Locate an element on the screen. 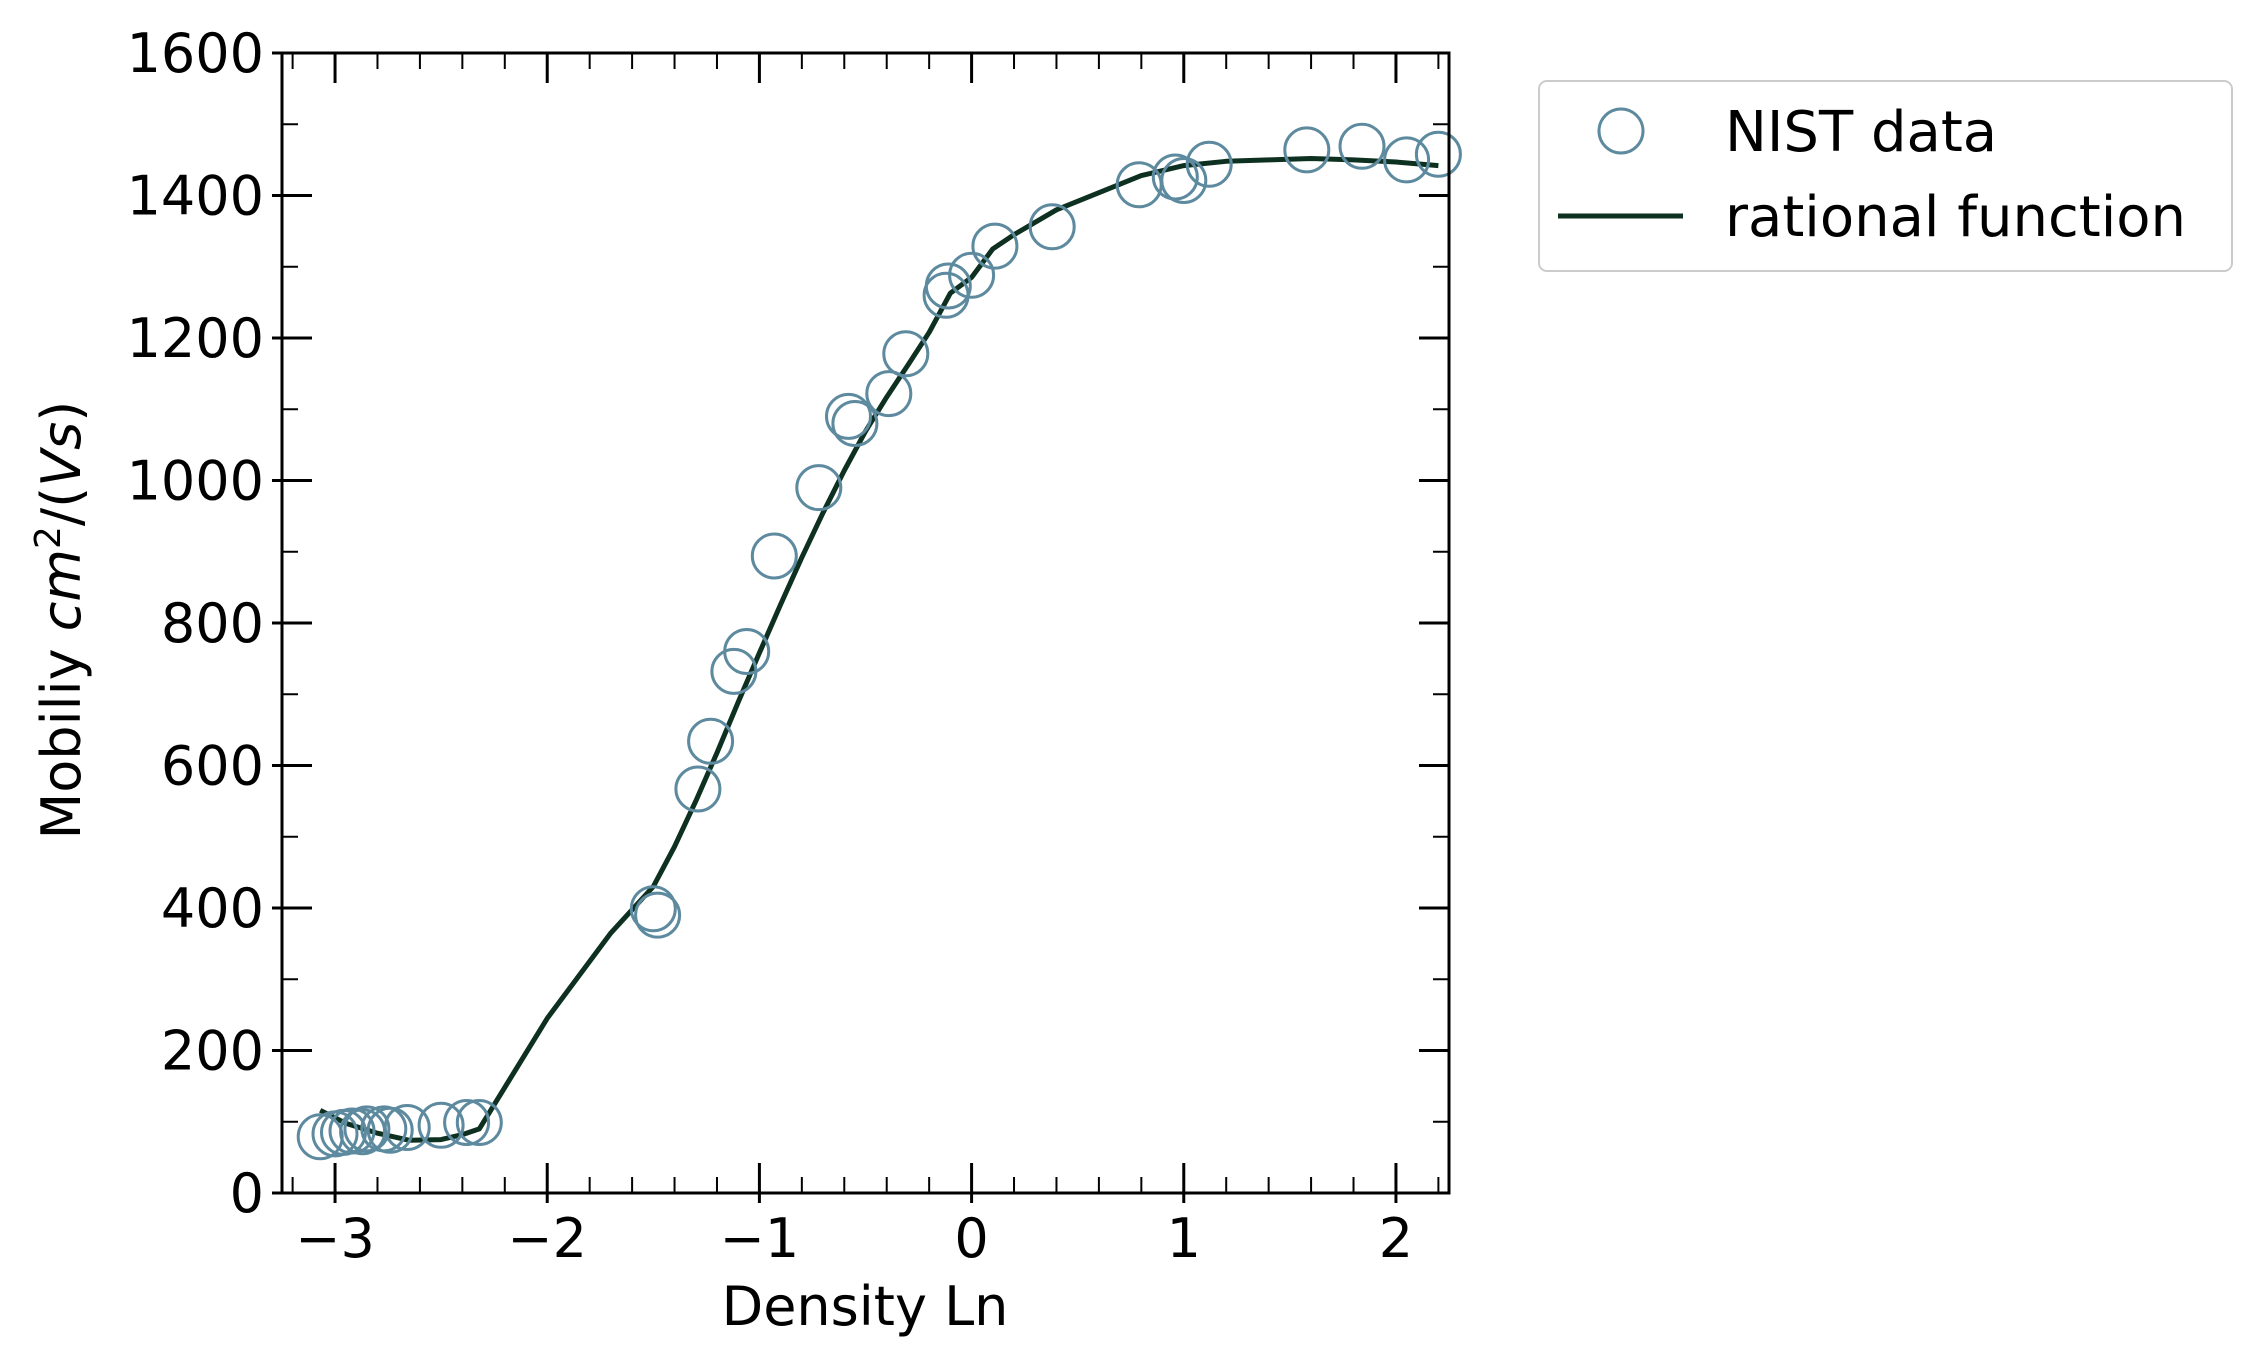  legend-frame is located at coordinates (1885, 176).